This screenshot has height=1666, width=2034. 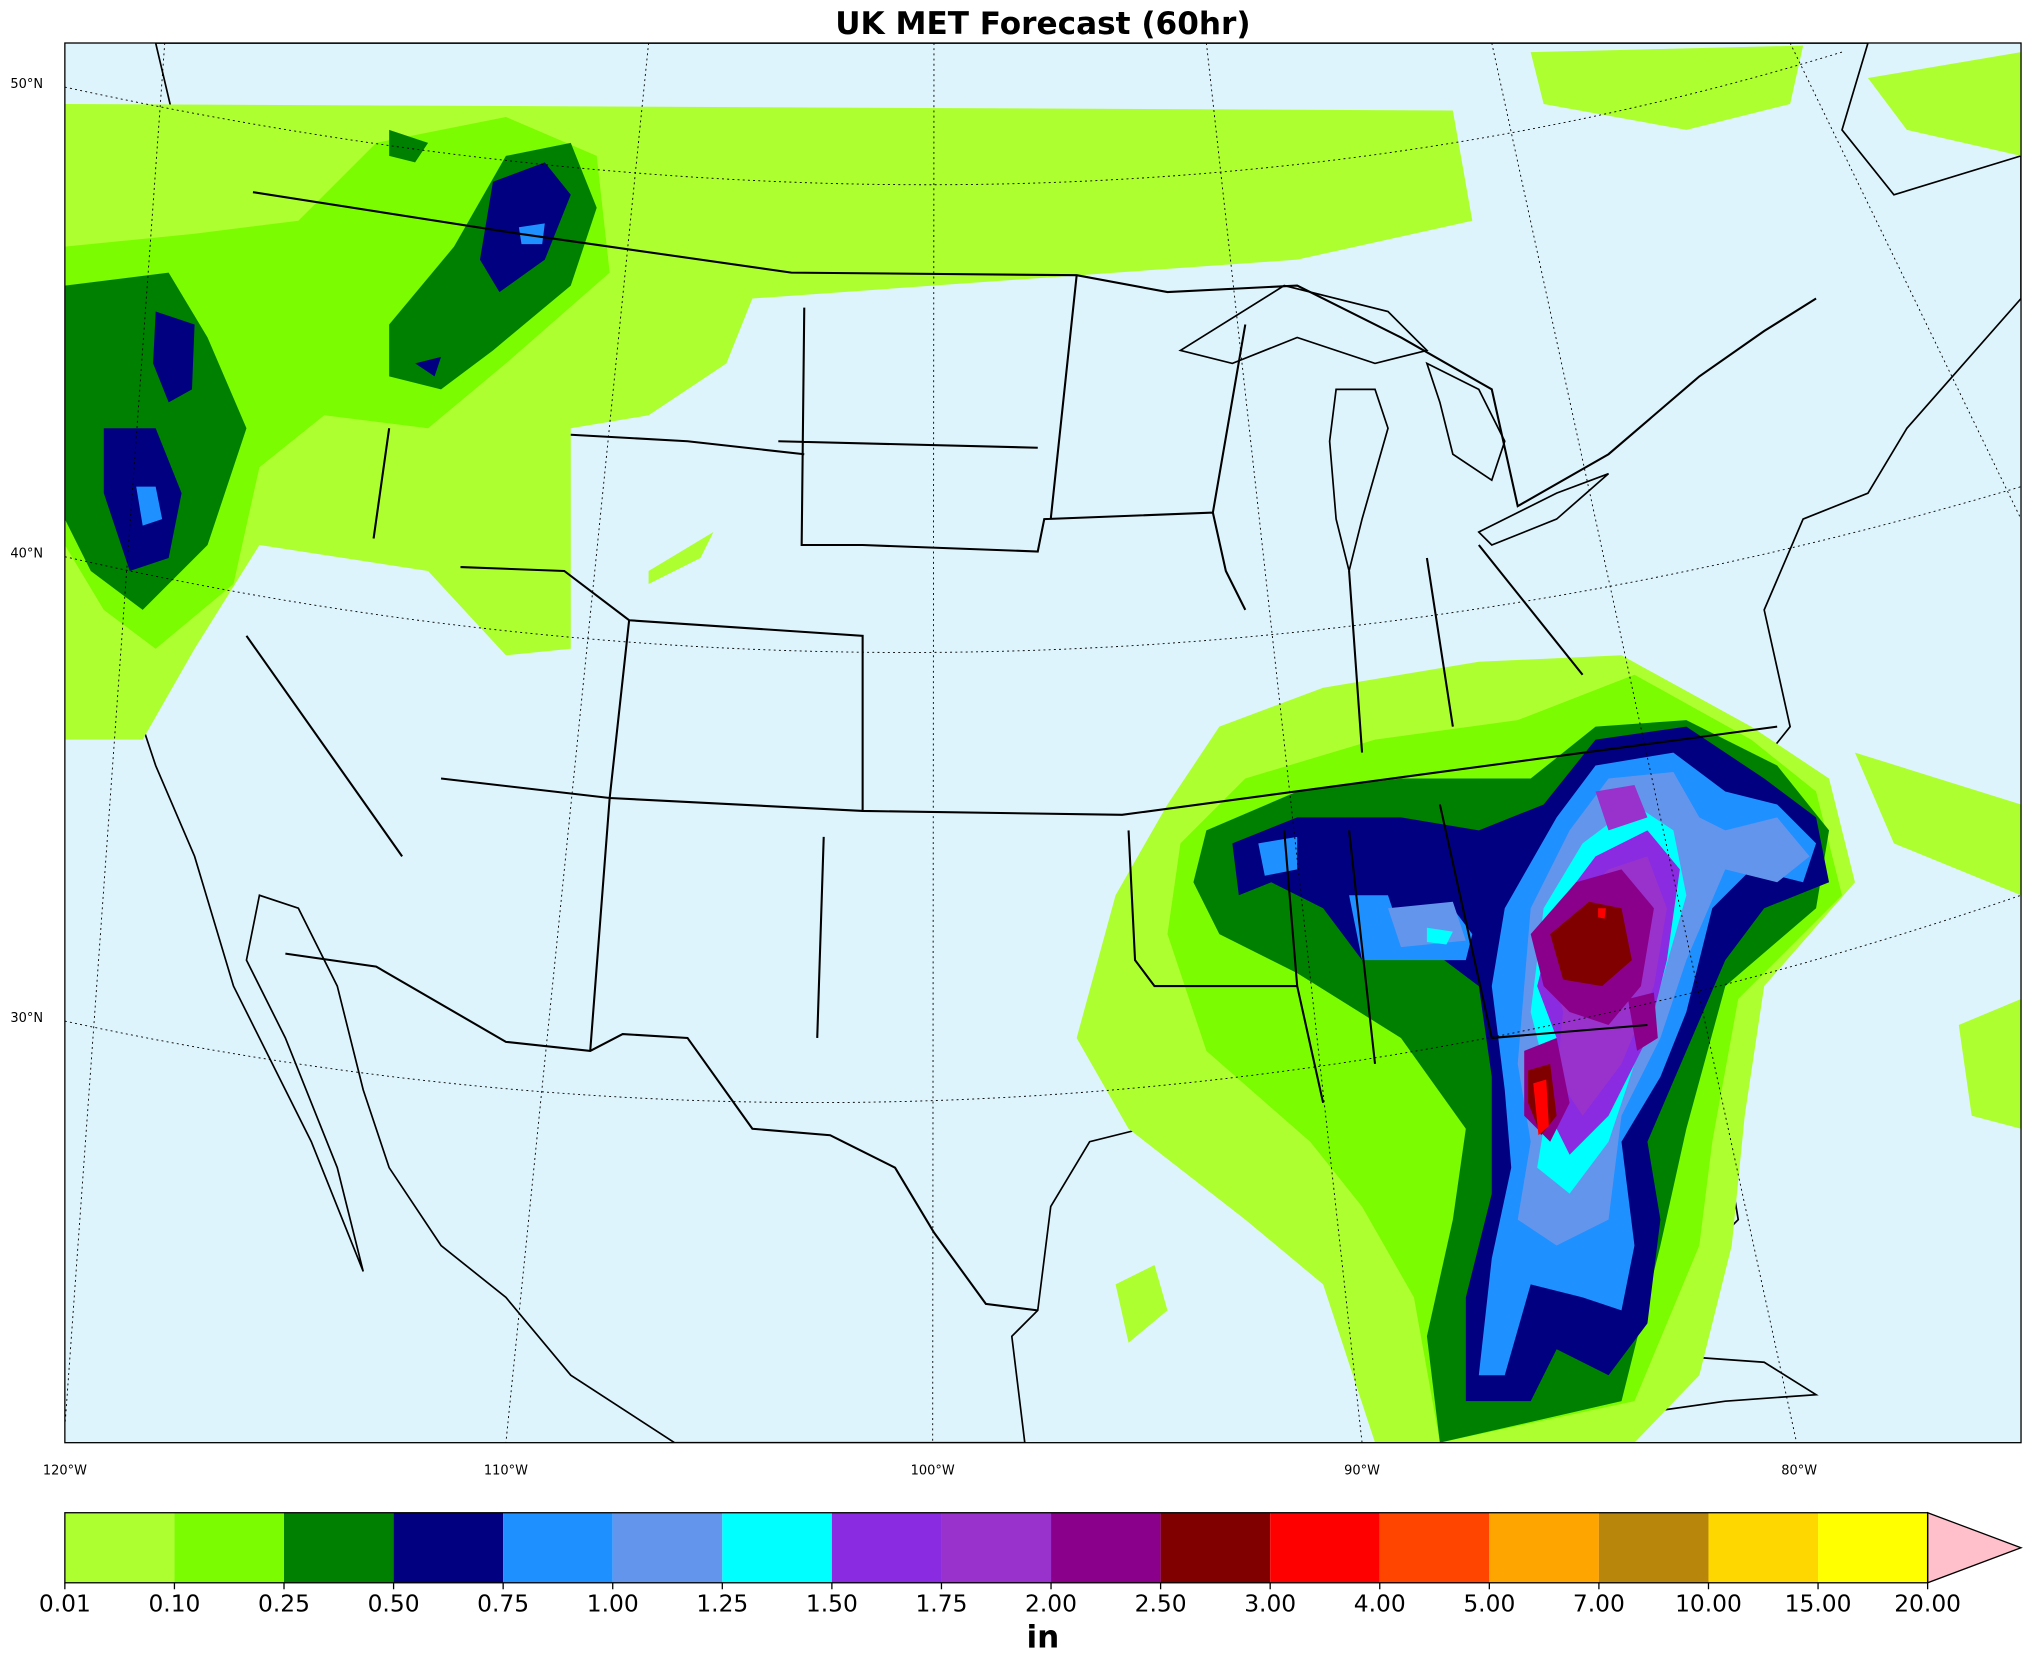 What do you see at coordinates (1270, 1603) in the screenshot?
I see `colorbar-tick-label: 3.00` at bounding box center [1270, 1603].